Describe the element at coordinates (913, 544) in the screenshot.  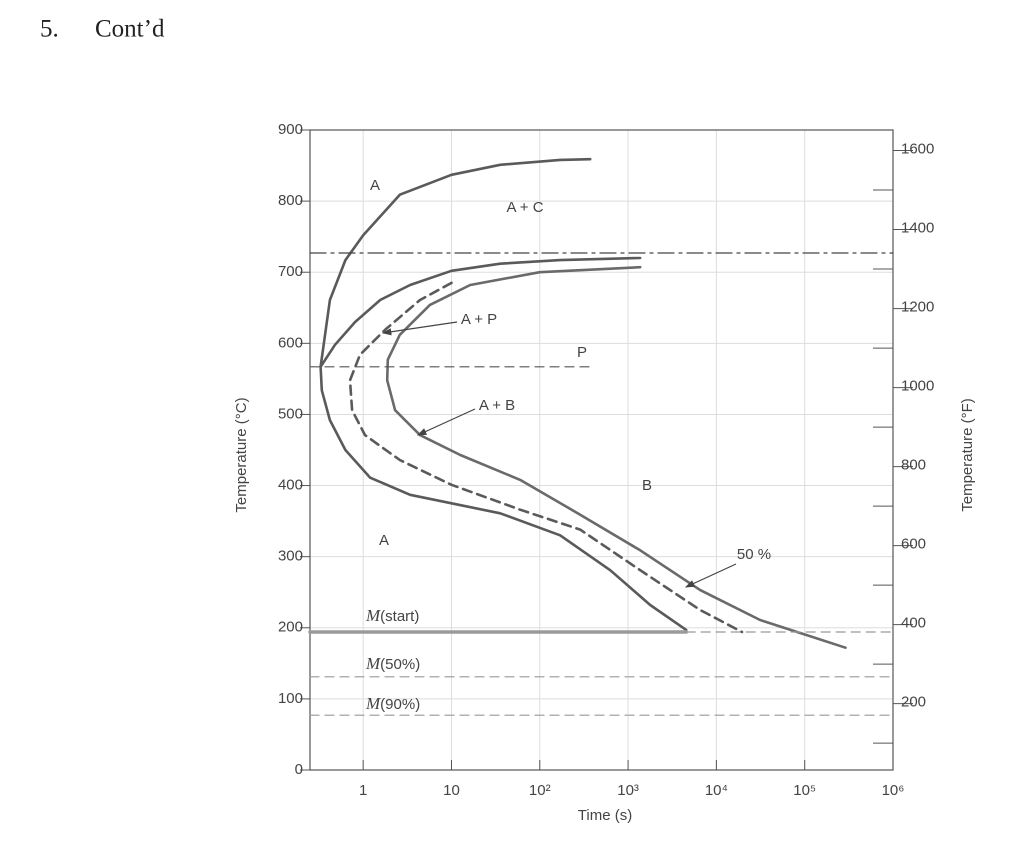
I see `y2-tick-label: 600` at that location.